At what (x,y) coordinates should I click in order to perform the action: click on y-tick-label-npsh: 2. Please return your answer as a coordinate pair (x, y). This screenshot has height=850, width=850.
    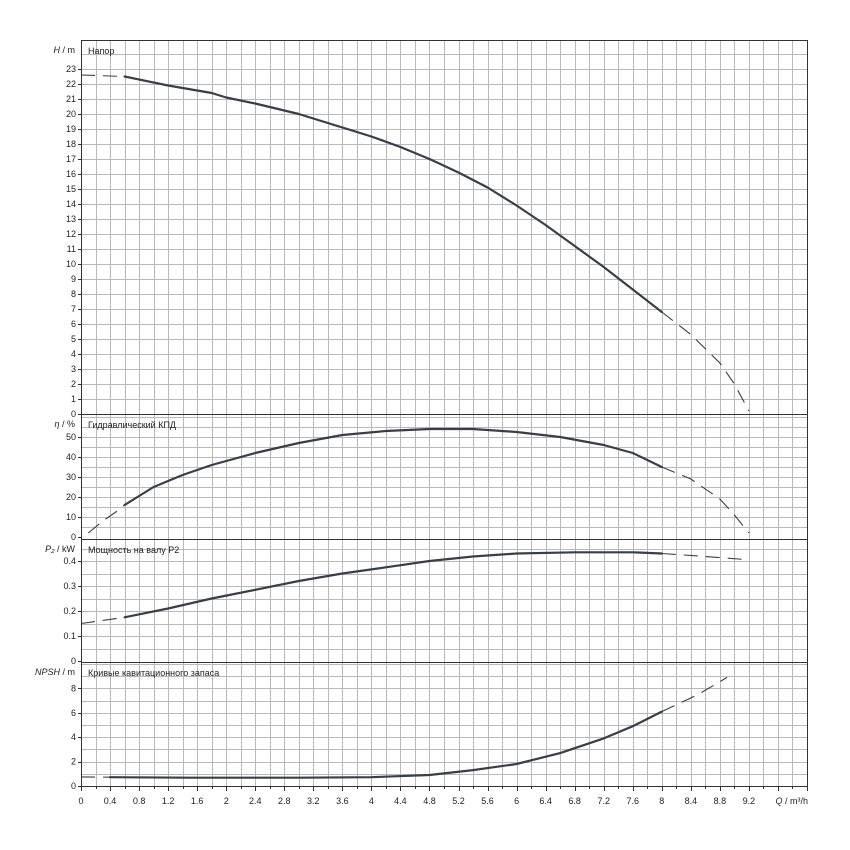
    Looking at the image, I should click on (73, 762).